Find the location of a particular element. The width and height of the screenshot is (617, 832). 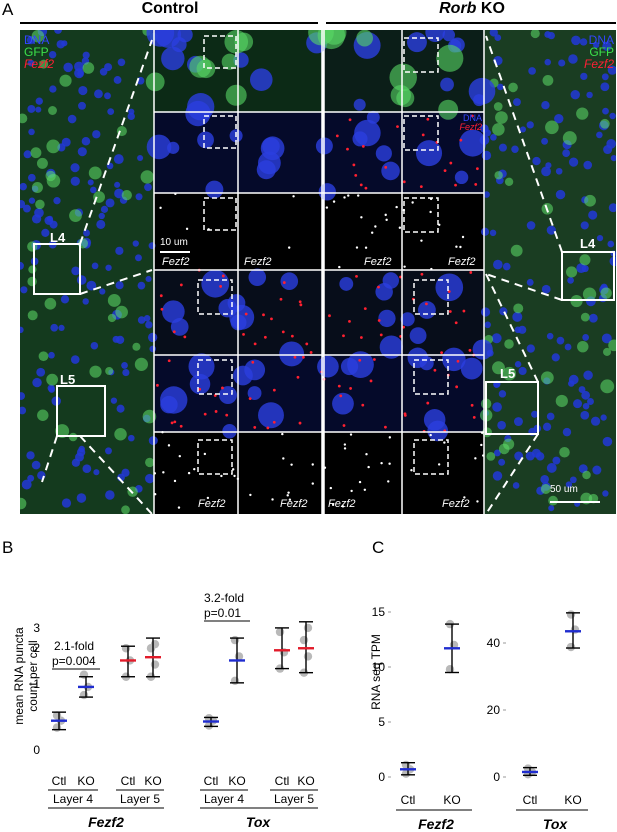

panel-c-marks is located at coordinates (490, 694).